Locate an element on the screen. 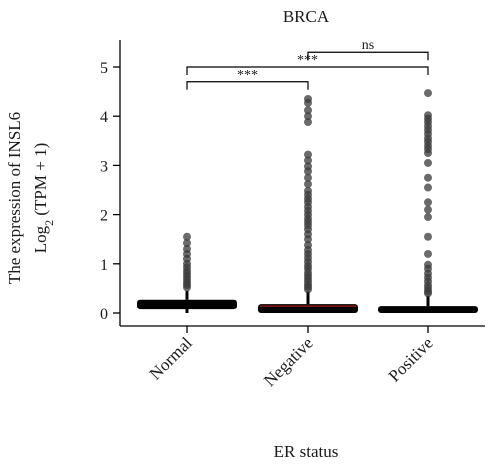  y-tick-label: 4 is located at coordinates (104, 117).